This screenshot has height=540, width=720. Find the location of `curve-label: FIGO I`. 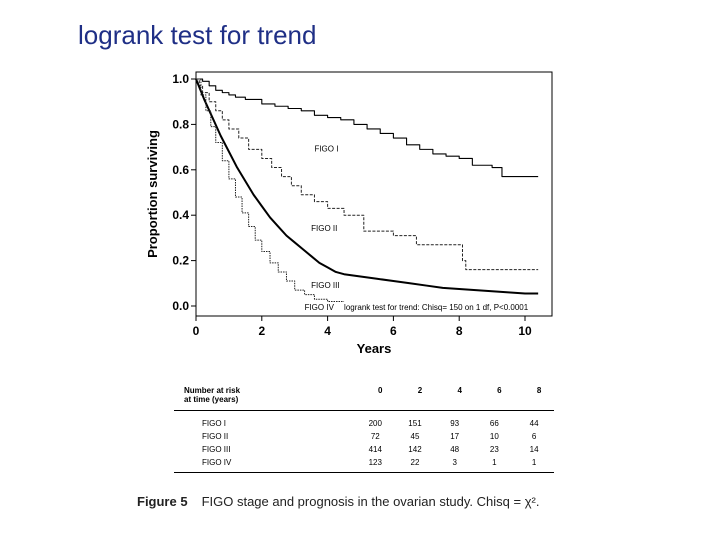

curve-label: FIGO I is located at coordinates (326, 149).